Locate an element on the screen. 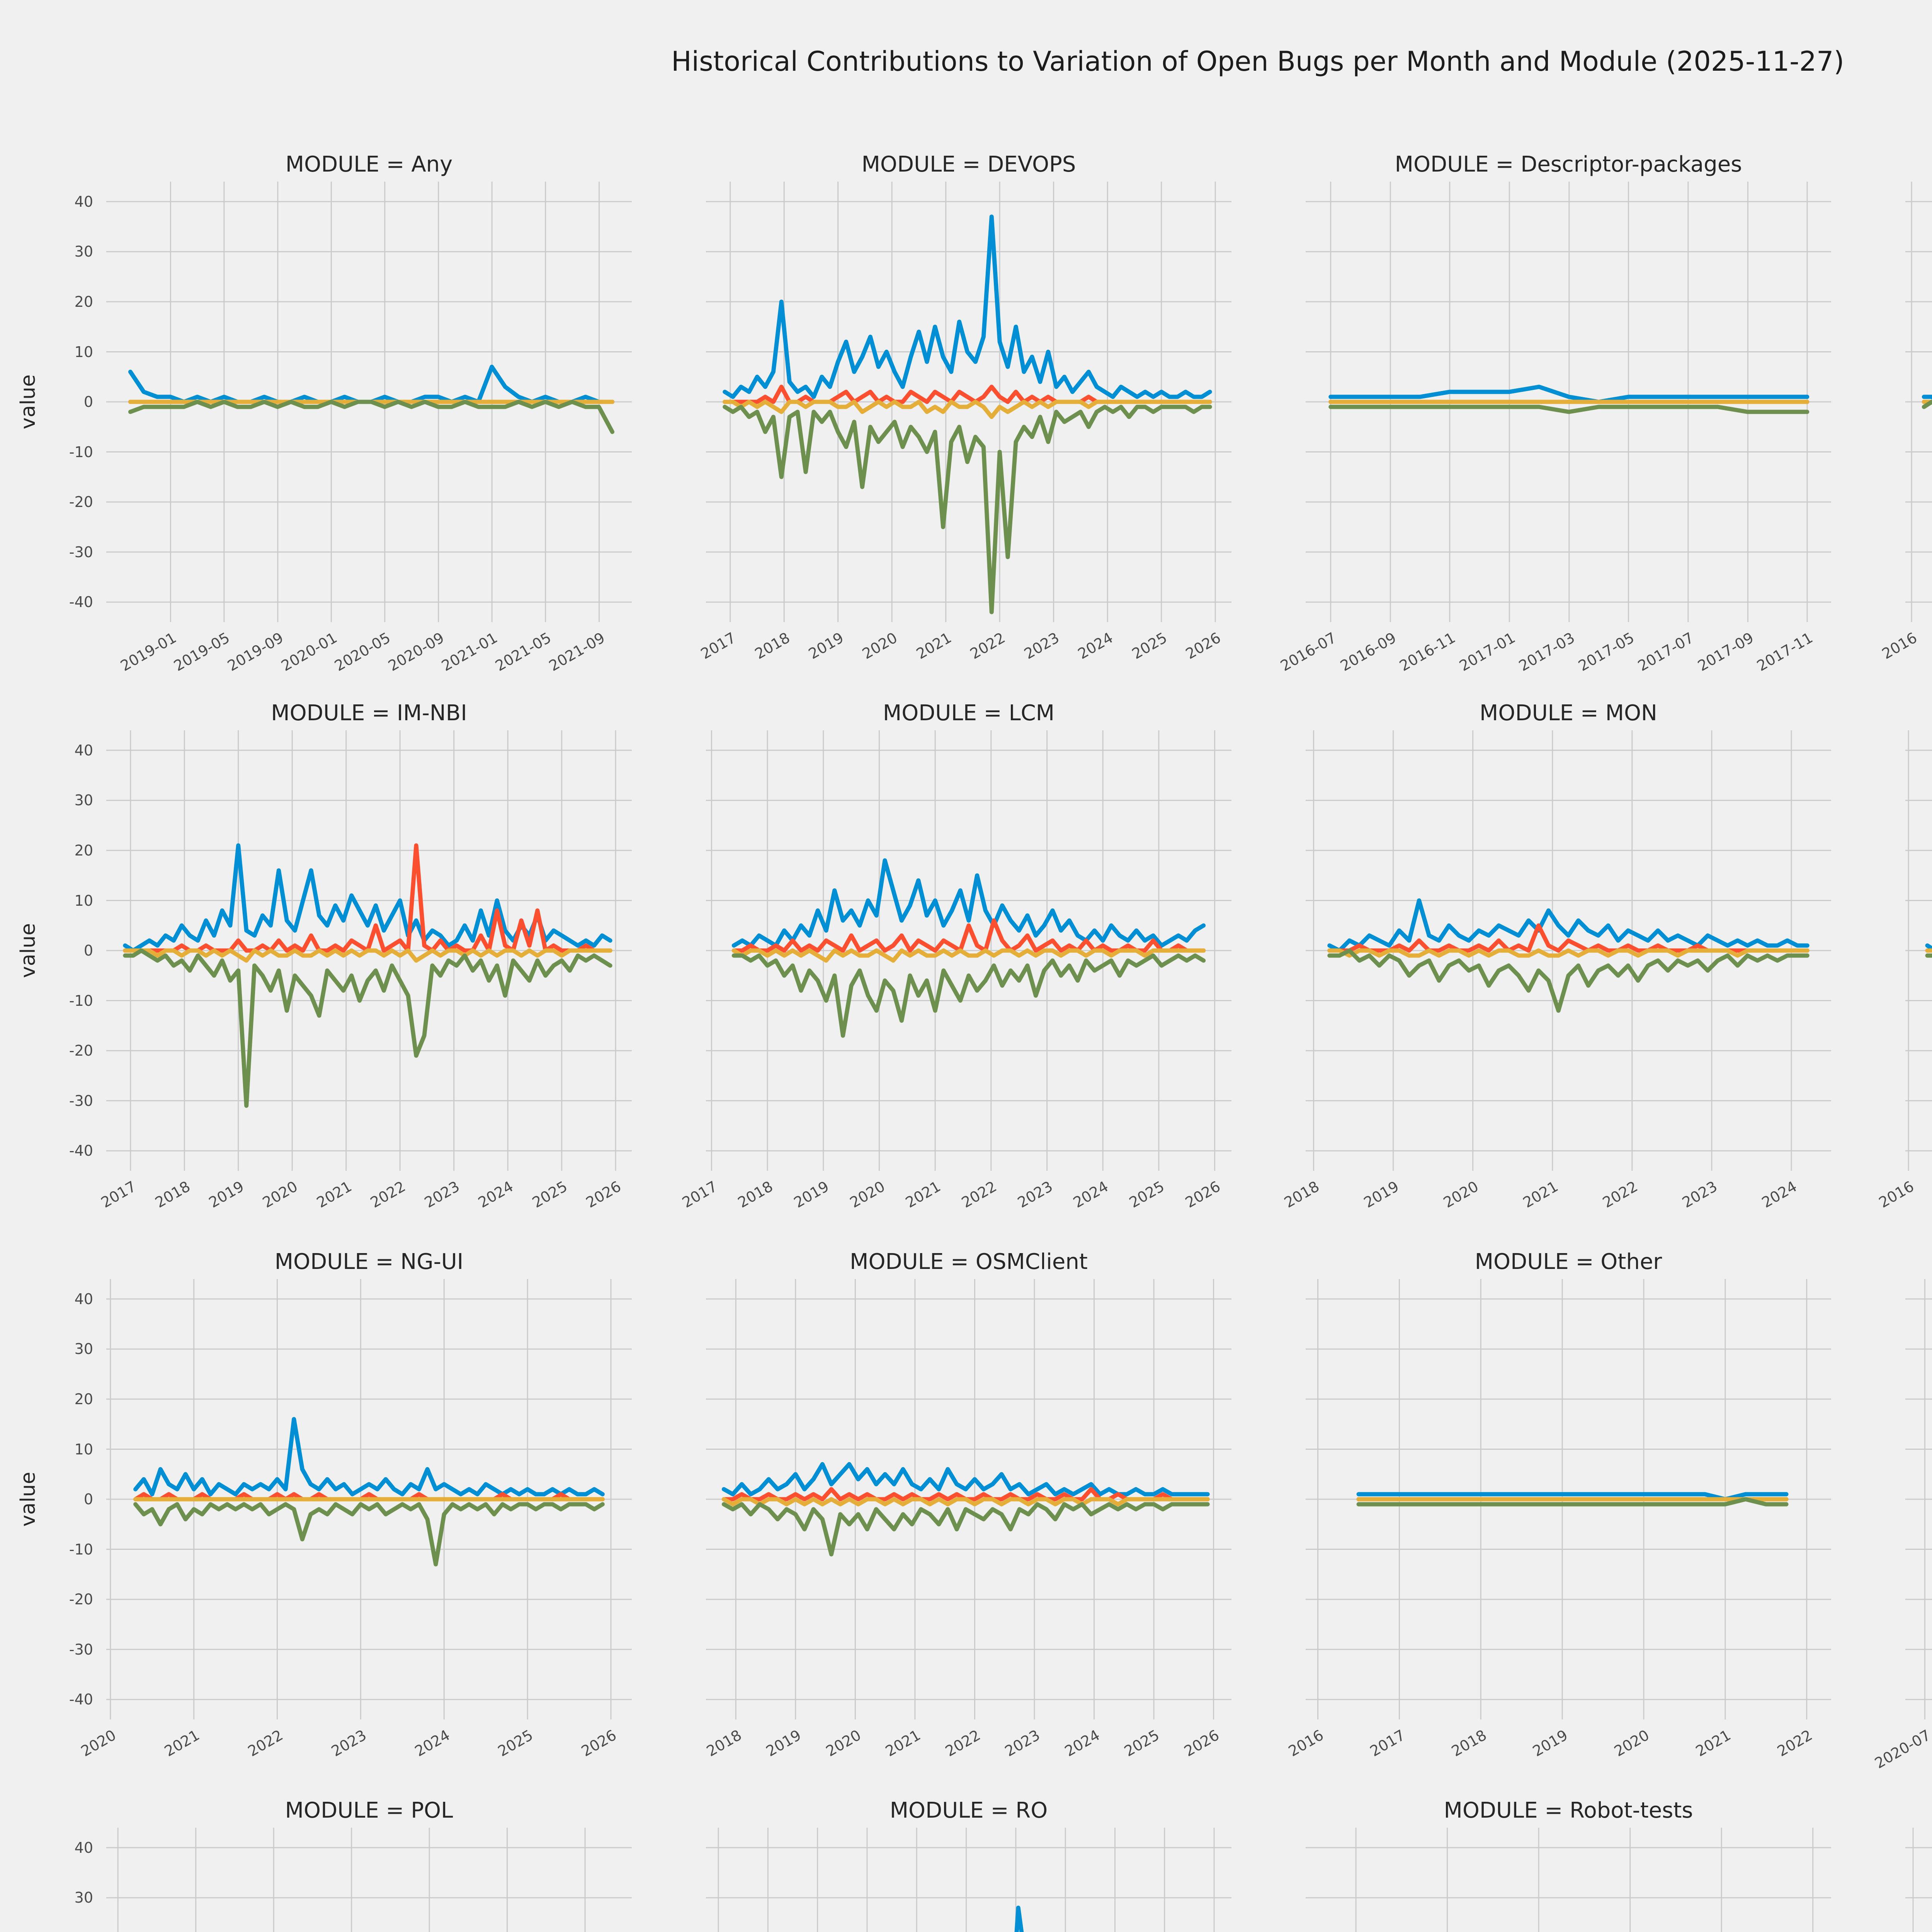 Image resolution: width=1932 pixels, height=1932 pixels. subplot-title: MODULE = PLA is located at coordinates (1919, 1262).